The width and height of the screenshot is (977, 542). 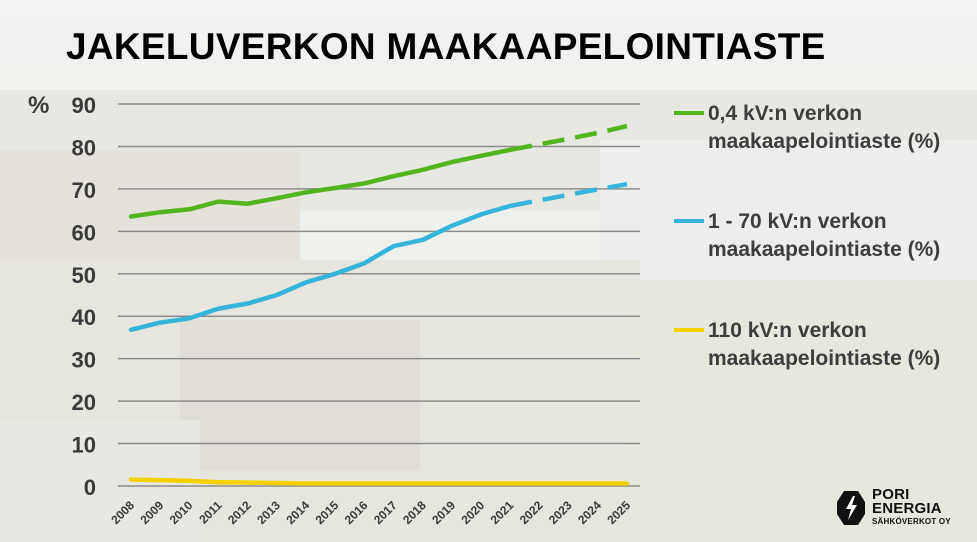 I want to click on logo-name: PORI ENERGIA, so click(x=907, y=501).